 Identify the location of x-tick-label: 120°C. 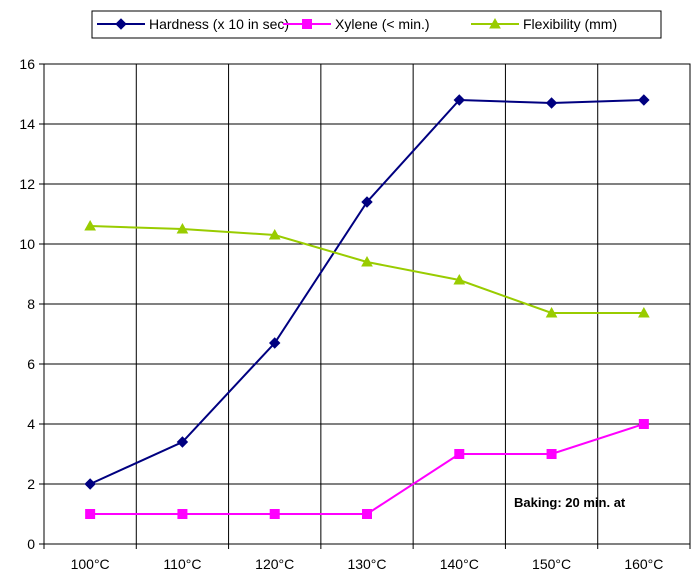
(274, 564).